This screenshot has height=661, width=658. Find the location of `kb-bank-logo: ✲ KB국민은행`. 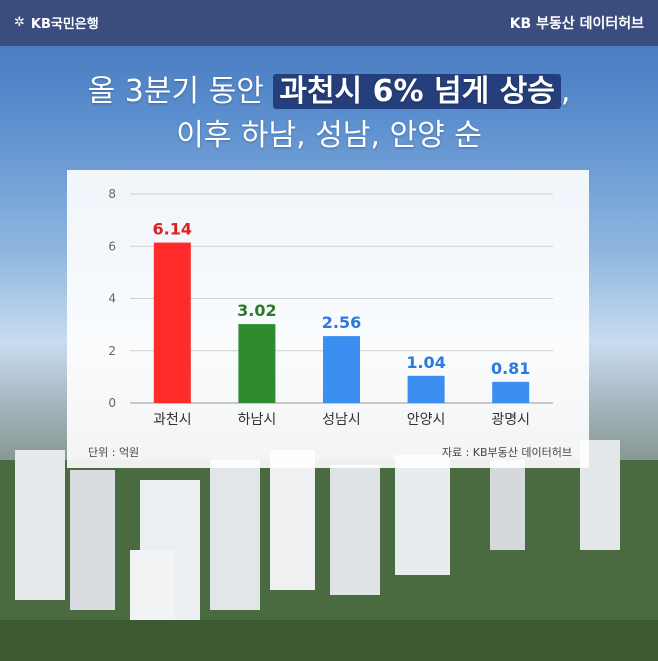

kb-bank-logo: ✲ KB국민은행 is located at coordinates (56, 22).